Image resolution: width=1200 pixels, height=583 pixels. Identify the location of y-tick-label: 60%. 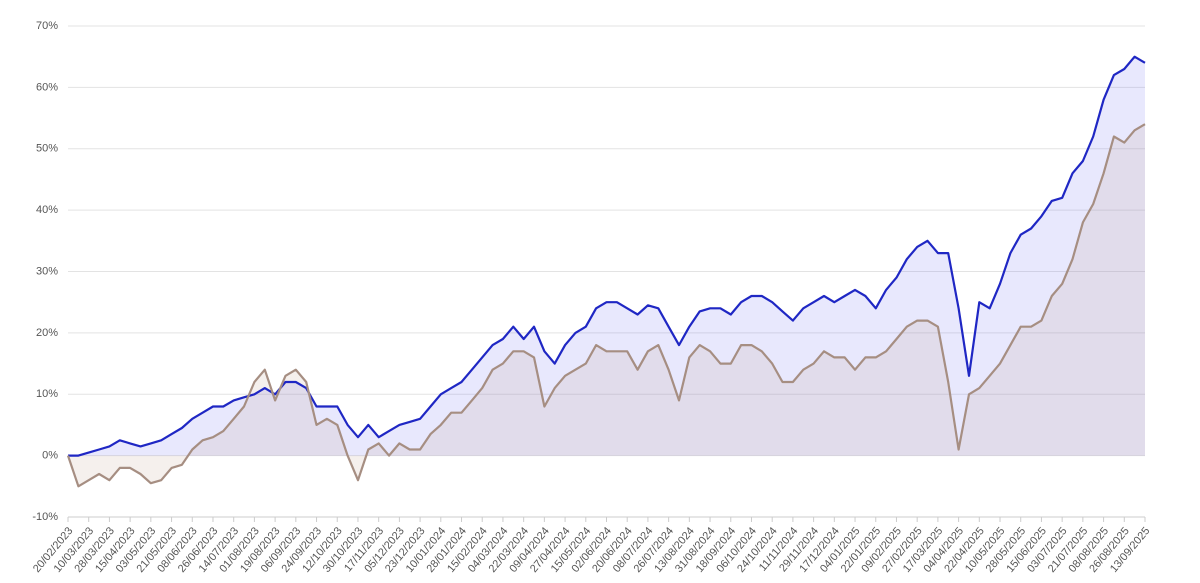
(47, 87).